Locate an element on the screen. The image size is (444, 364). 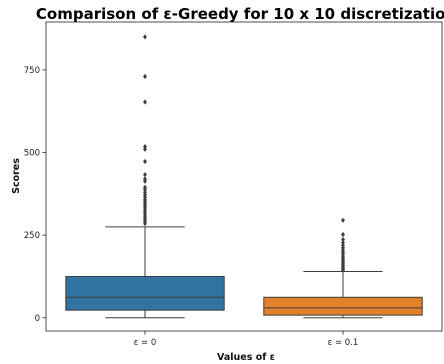
y-axis-title: Scores is located at coordinates (16, 176).